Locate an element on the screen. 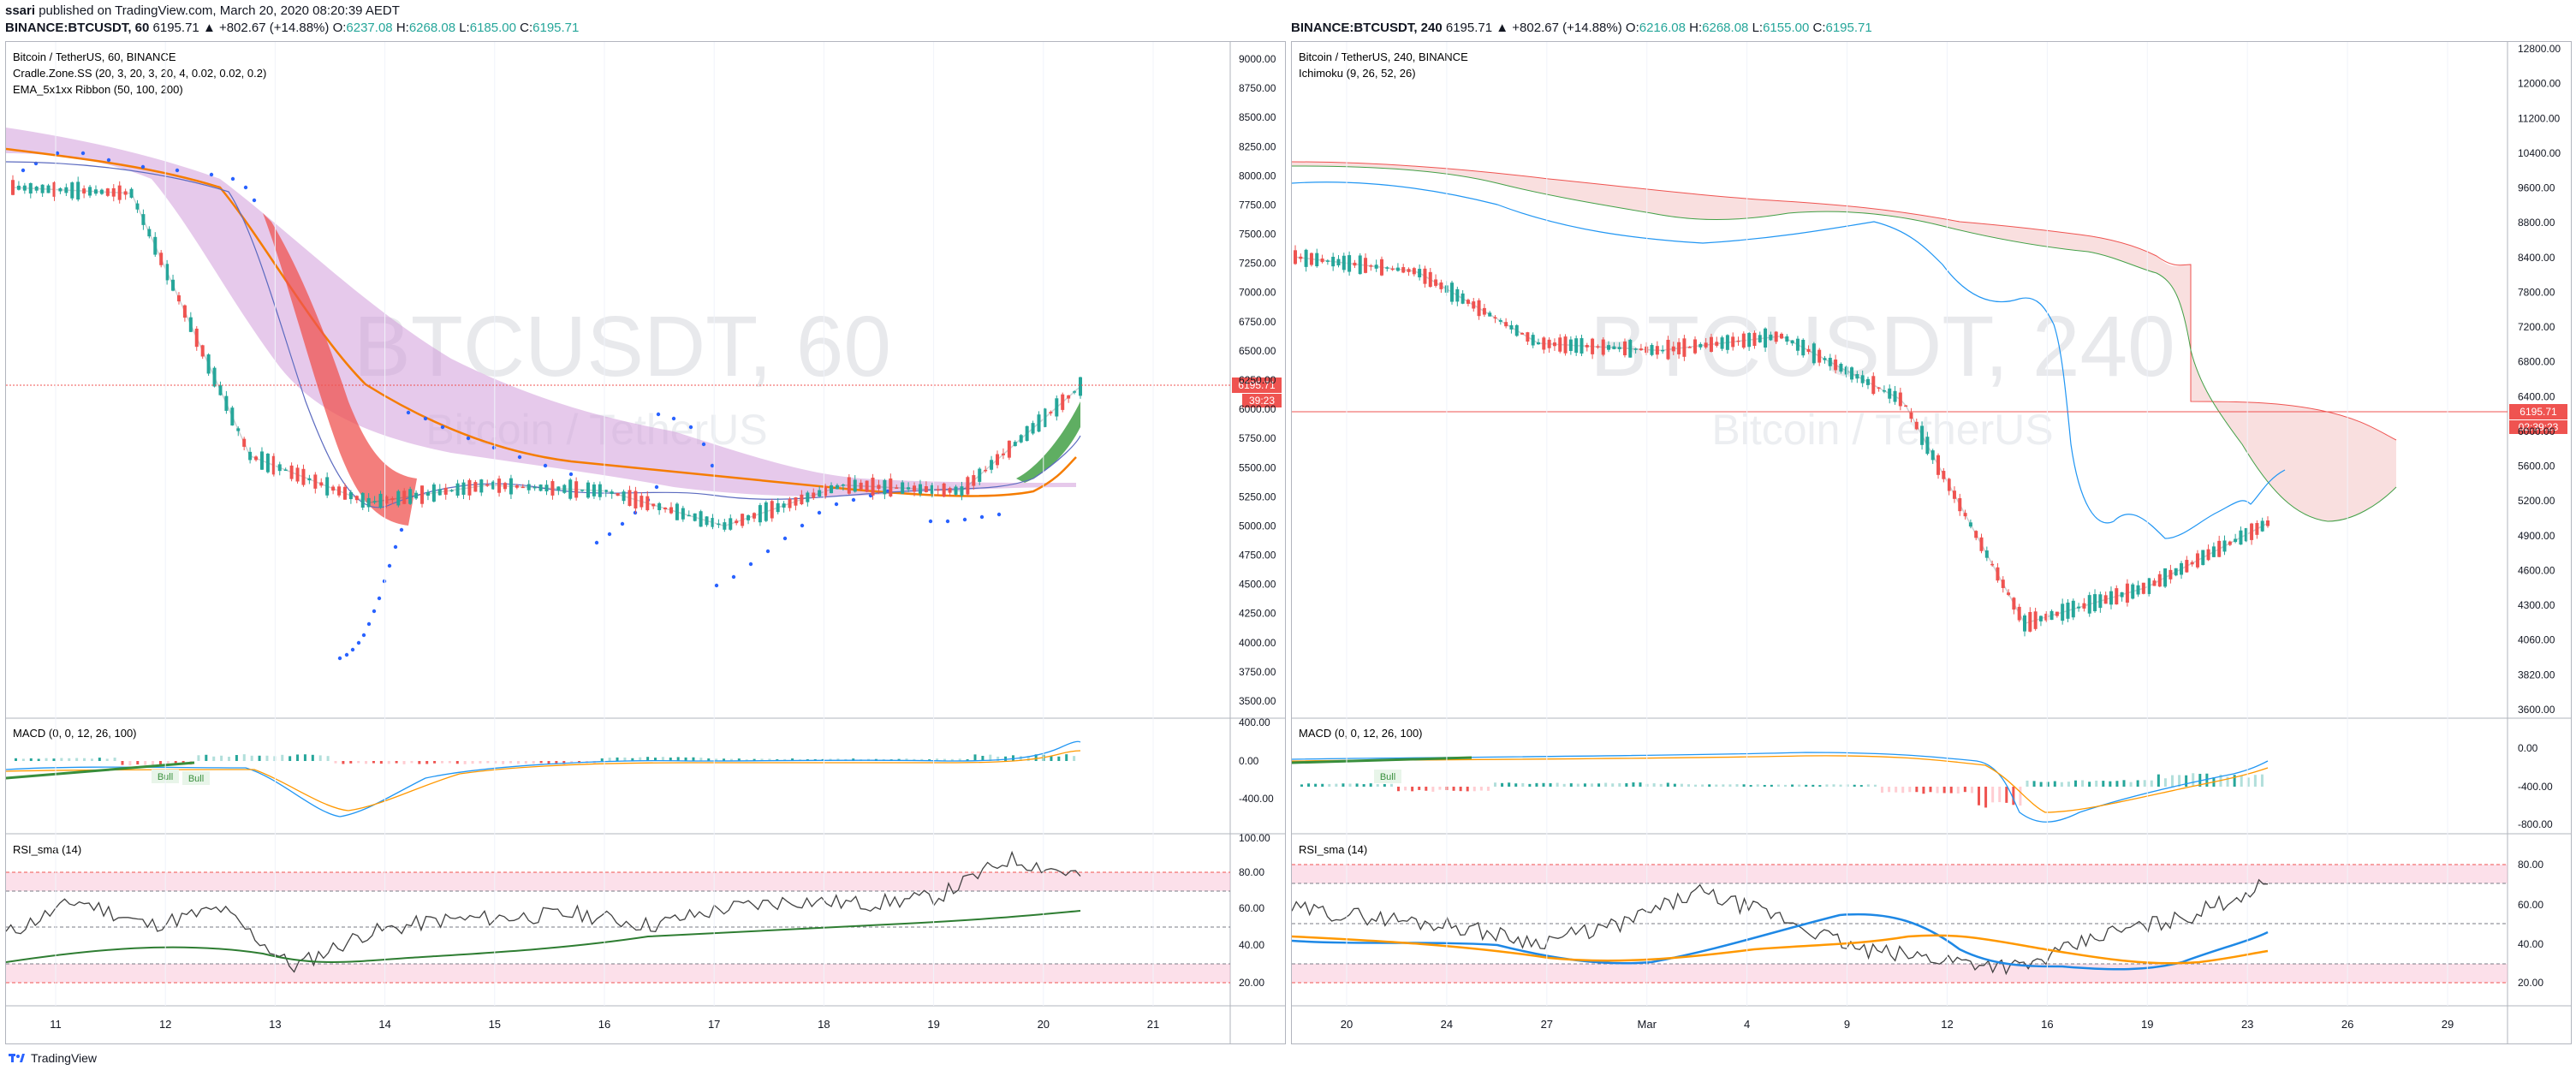  tradingview-logo-icon is located at coordinates (17, 1058).